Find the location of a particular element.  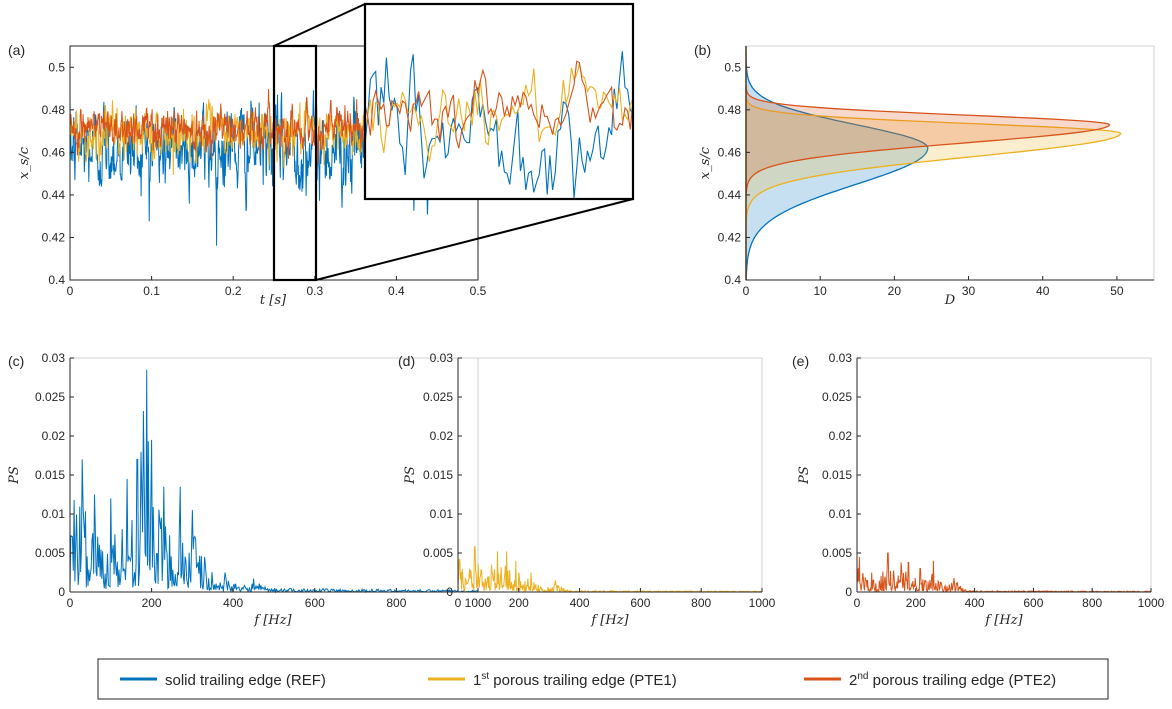

zoom-connector-bottom is located at coordinates (474, 239).